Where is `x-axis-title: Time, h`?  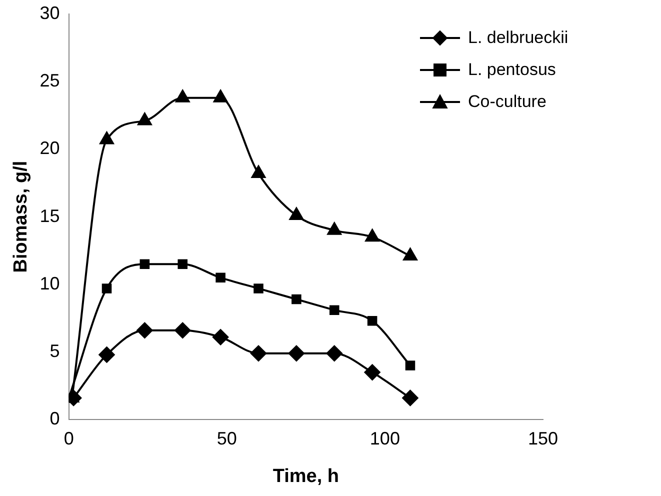
x-axis-title: Time, h is located at coordinates (305, 476).